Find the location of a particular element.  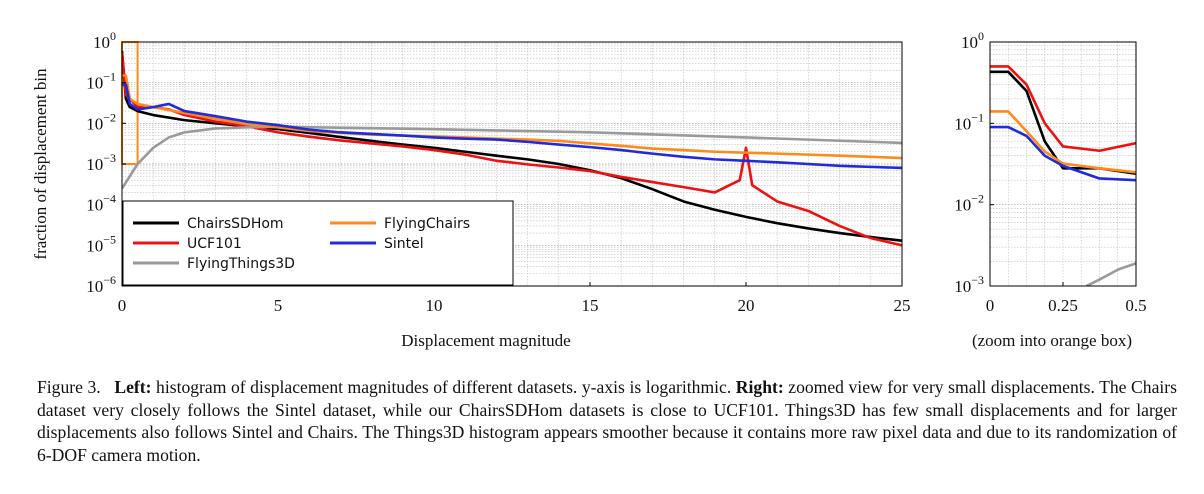

x-tick-label: 25 is located at coordinates (902, 305).